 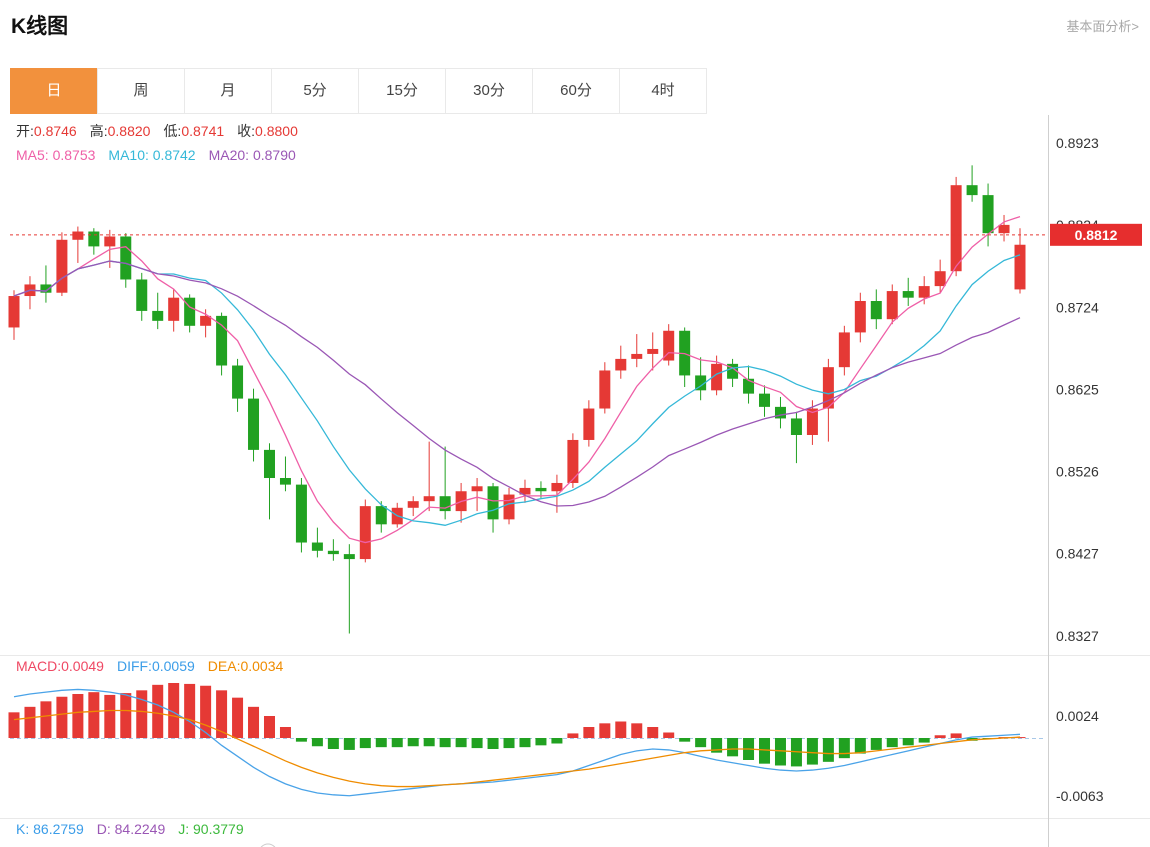 I want to click on tab-30分: 30分, so click(x=489, y=91).